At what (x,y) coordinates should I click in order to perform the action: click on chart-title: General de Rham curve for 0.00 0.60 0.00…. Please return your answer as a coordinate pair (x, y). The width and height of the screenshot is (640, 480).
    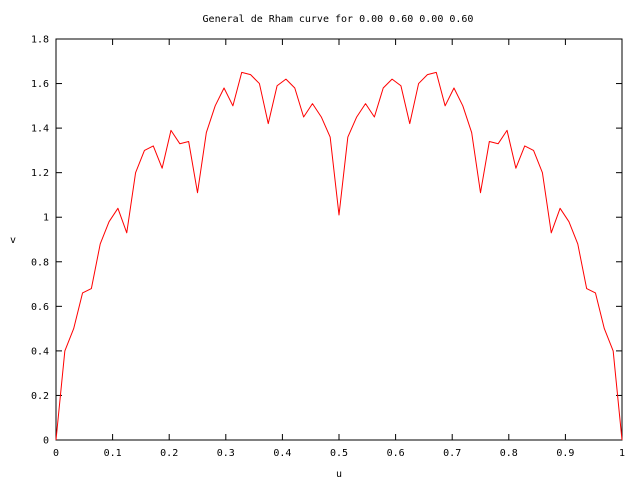
    Looking at the image, I should click on (338, 19).